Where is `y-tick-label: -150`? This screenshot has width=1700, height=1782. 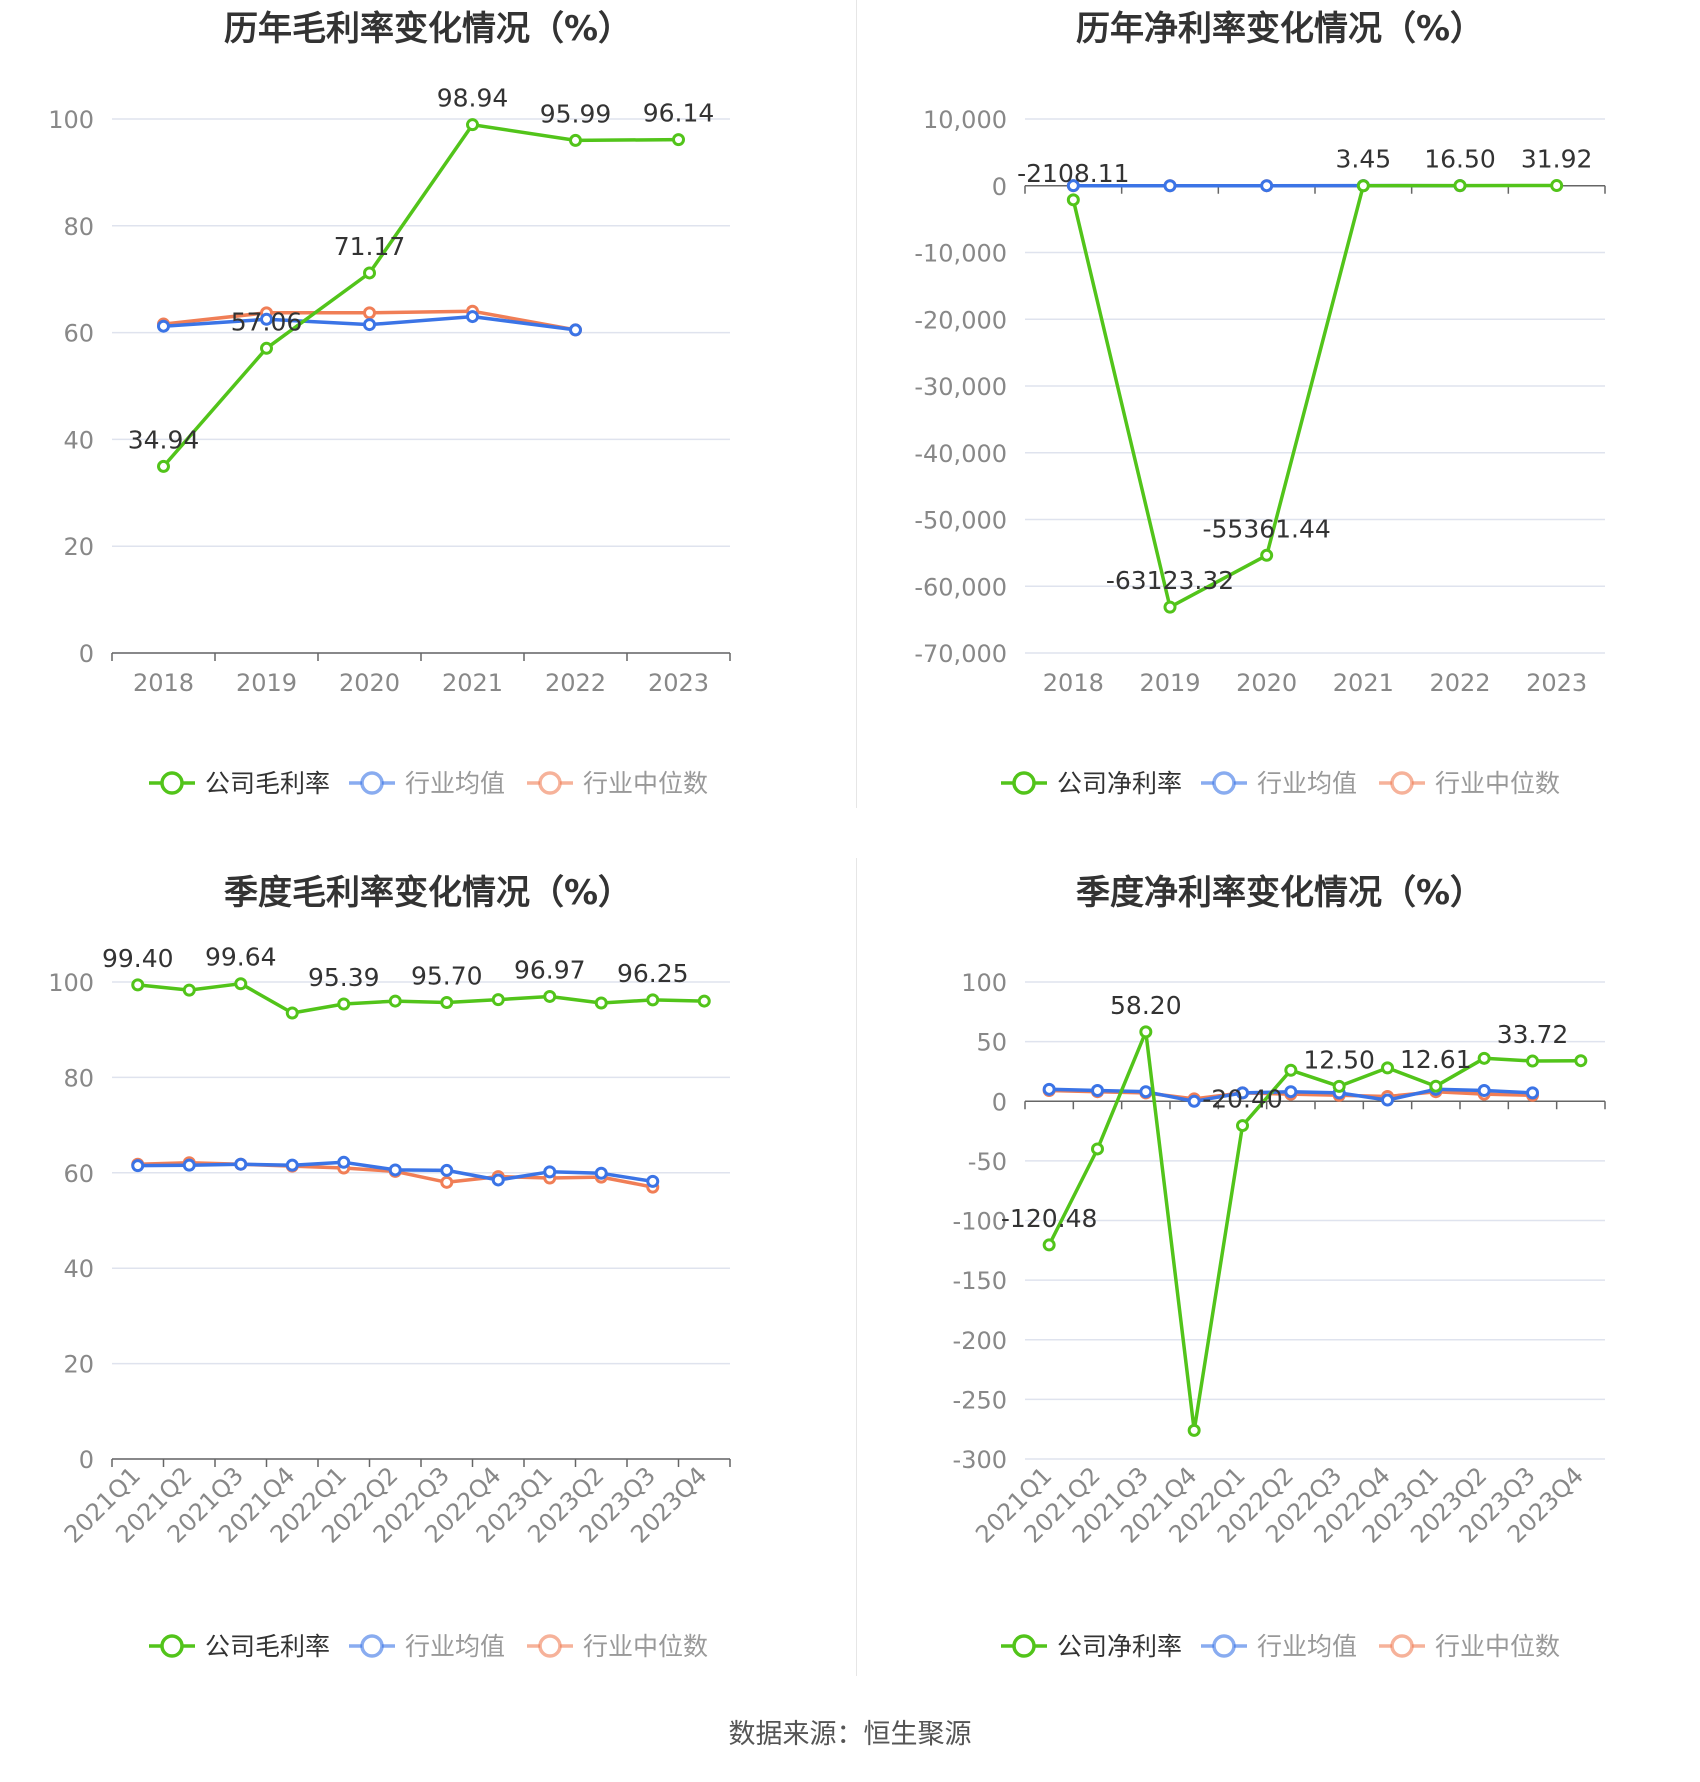 y-tick-label: -150 is located at coordinates (980, 1281).